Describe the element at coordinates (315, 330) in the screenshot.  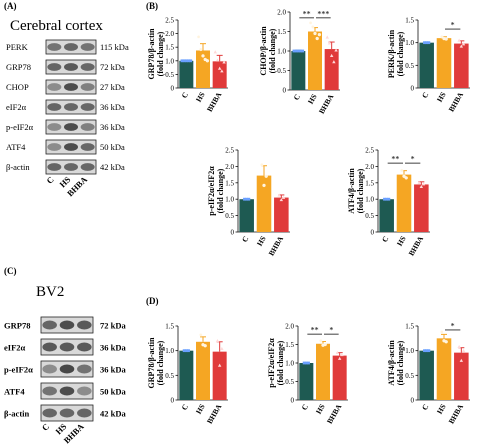
I see `significance-label: **` at that location.